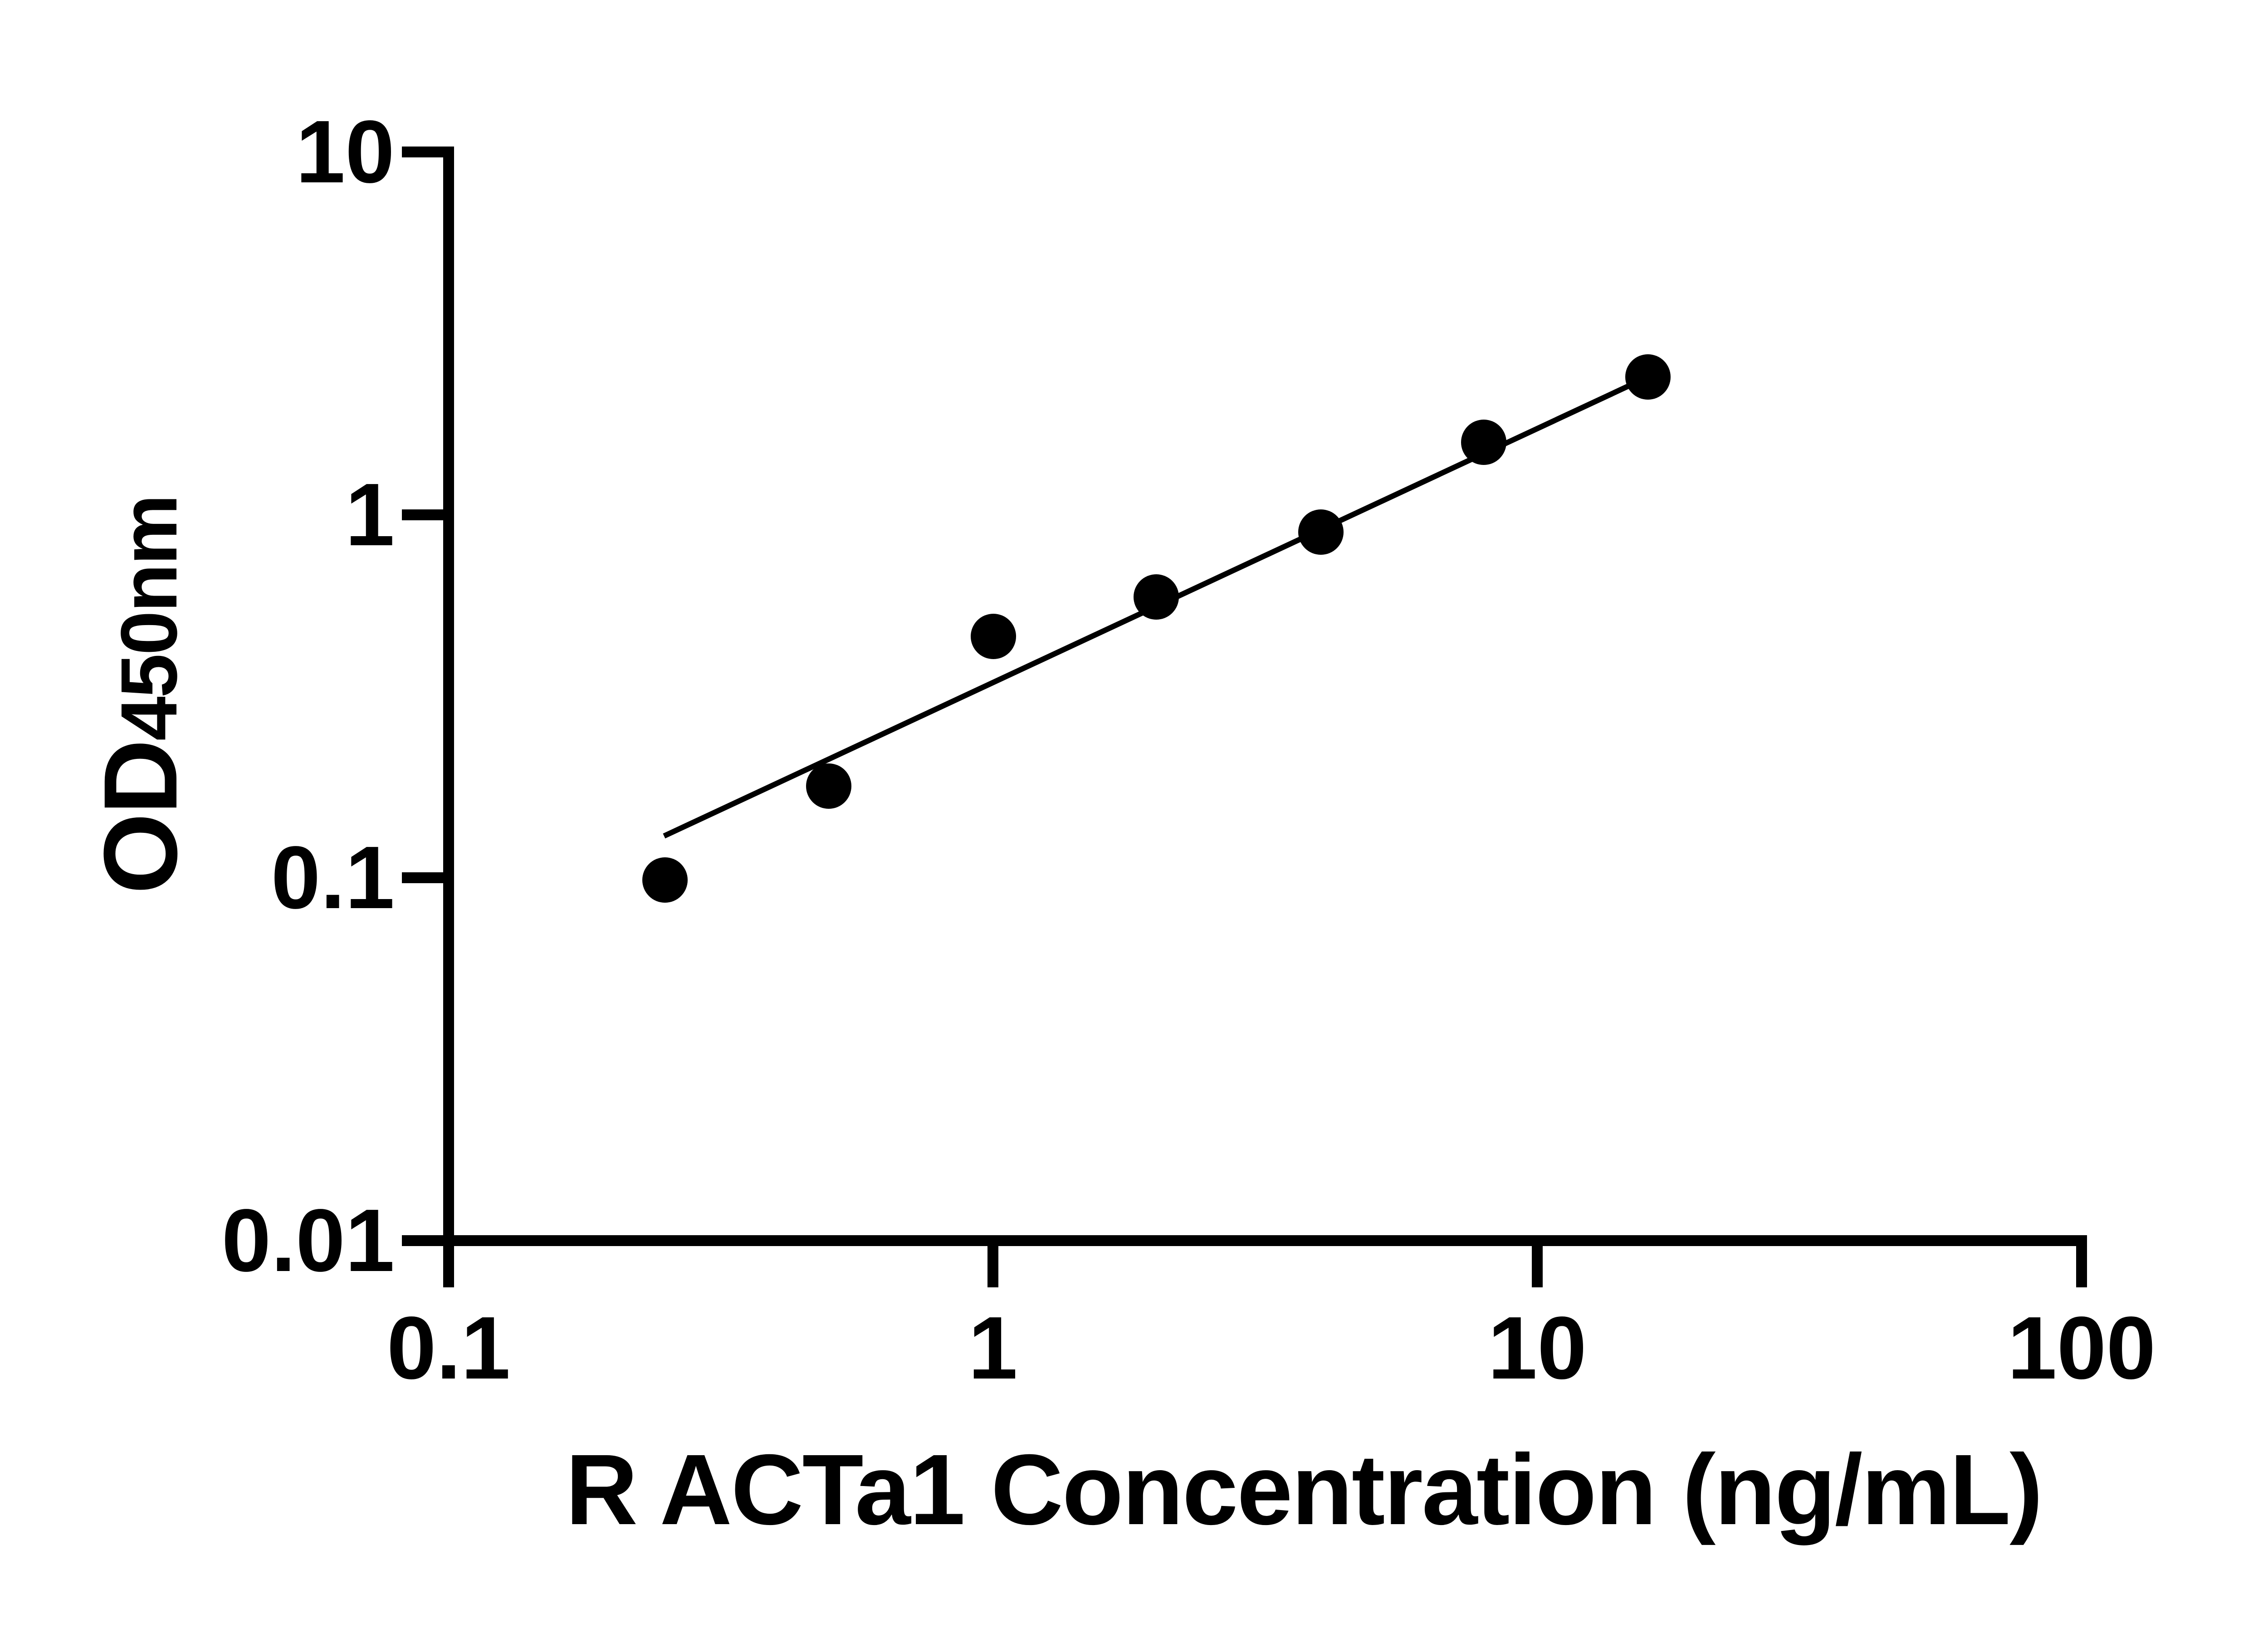 This screenshot has height=1633, width=2268. I want to click on svg-text: 100, so click(2081, 1348).